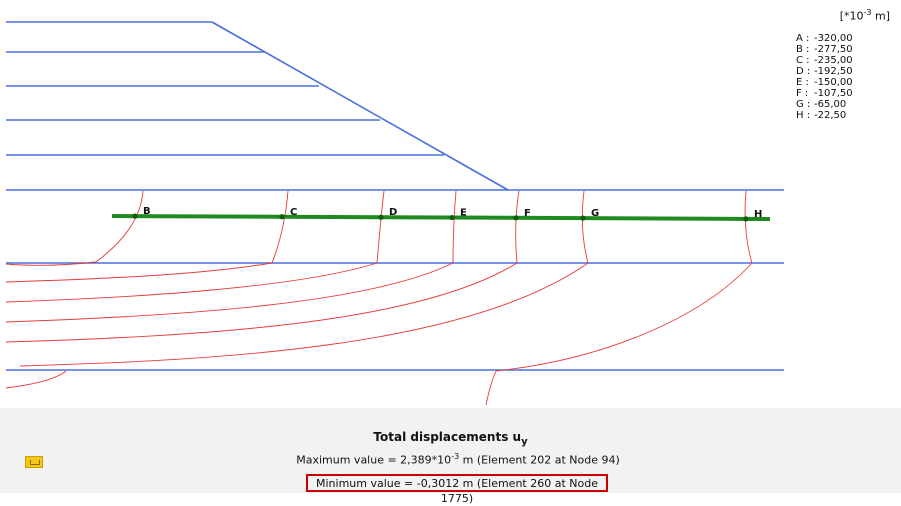  What do you see at coordinates (803, 71) in the screenshot?
I see `legend-key: D :` at bounding box center [803, 71].